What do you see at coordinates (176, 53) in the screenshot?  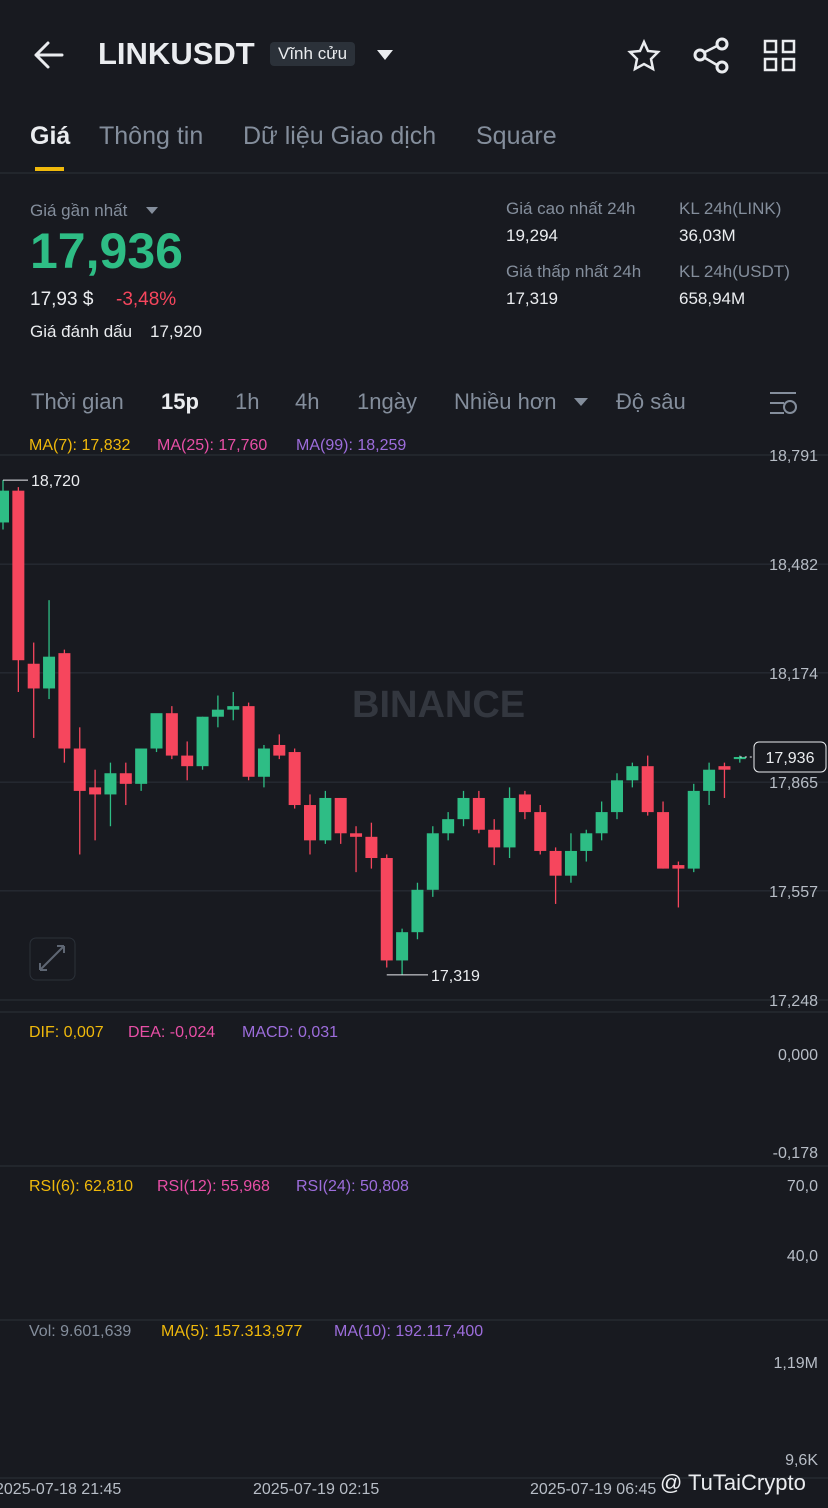 I see `symbol: LINKUSDT` at bounding box center [176, 53].